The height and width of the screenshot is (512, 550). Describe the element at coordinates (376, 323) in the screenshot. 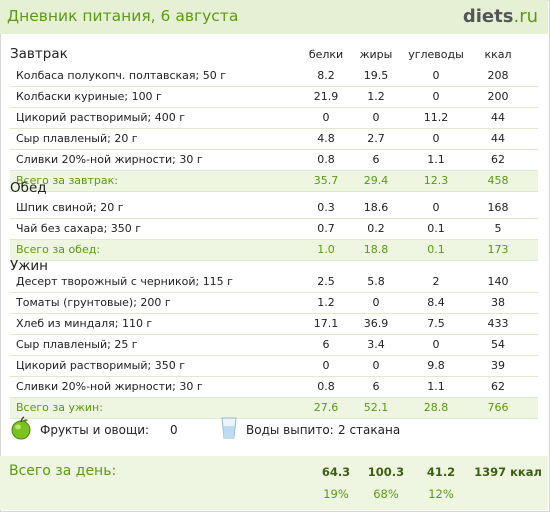

I see `fat-cell: 36.9` at that location.